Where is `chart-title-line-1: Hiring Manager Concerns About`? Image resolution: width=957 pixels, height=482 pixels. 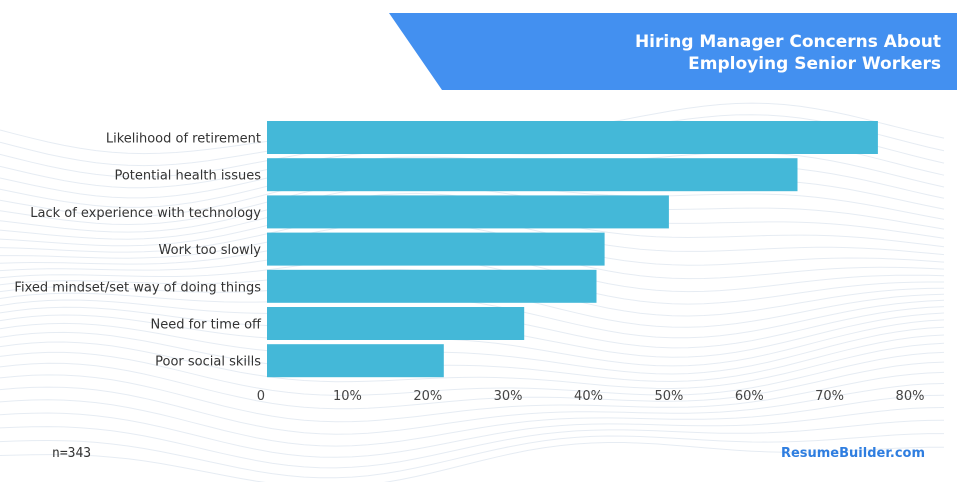 chart-title-line-1: Hiring Manager Concerns About is located at coordinates (787, 42).